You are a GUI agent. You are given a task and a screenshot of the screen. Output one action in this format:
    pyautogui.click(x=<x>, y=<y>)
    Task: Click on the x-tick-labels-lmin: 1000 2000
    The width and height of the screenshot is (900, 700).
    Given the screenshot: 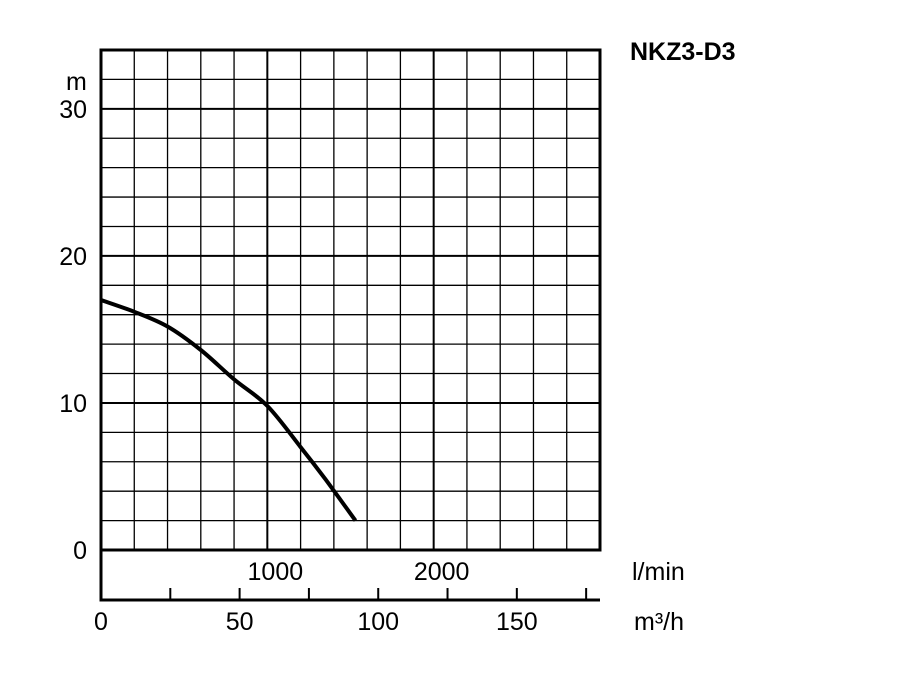 What is the action you would take?
    pyautogui.click(x=359, y=572)
    